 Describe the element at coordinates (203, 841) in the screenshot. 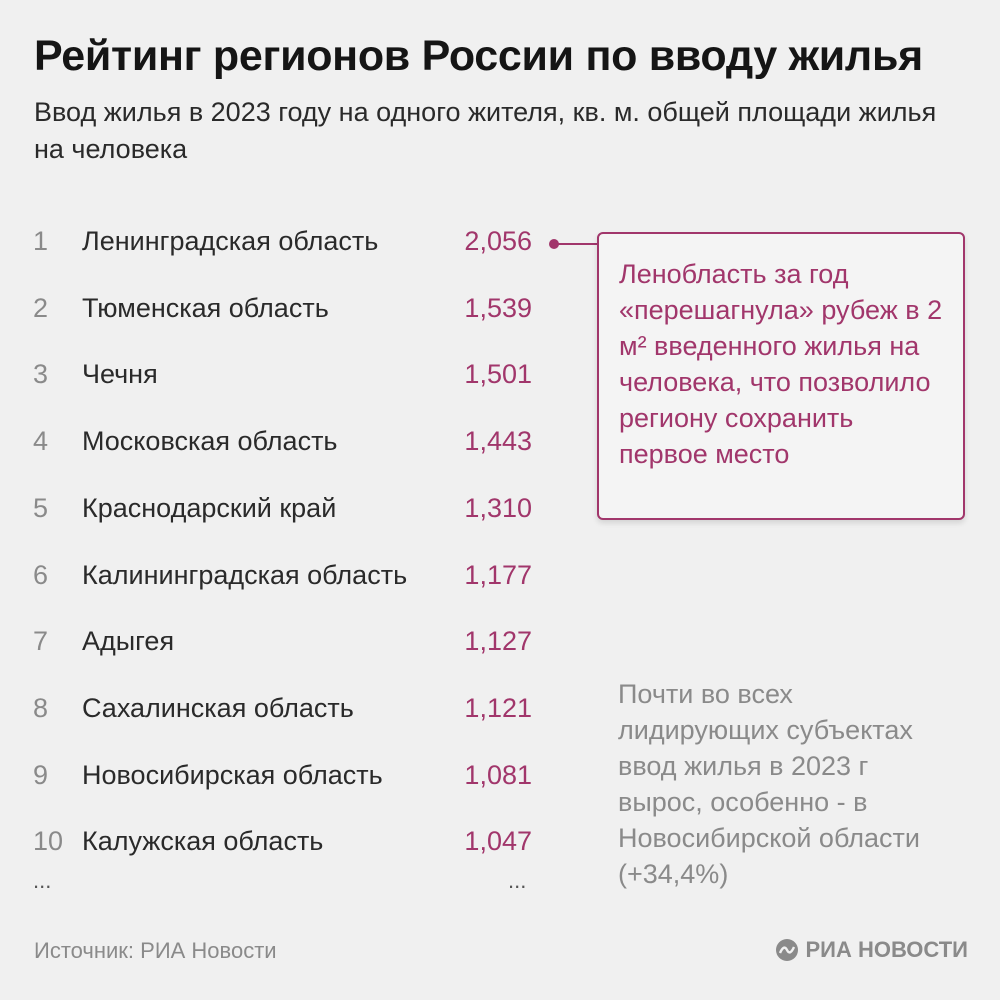

I see `row-region-name: Калужская область` at that location.